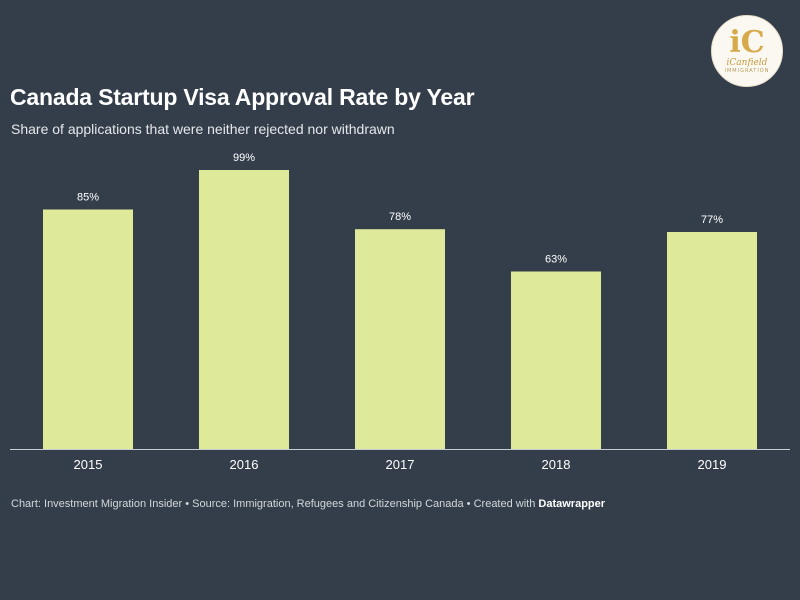  I want to click on logo-mark: iC, so click(747, 42).